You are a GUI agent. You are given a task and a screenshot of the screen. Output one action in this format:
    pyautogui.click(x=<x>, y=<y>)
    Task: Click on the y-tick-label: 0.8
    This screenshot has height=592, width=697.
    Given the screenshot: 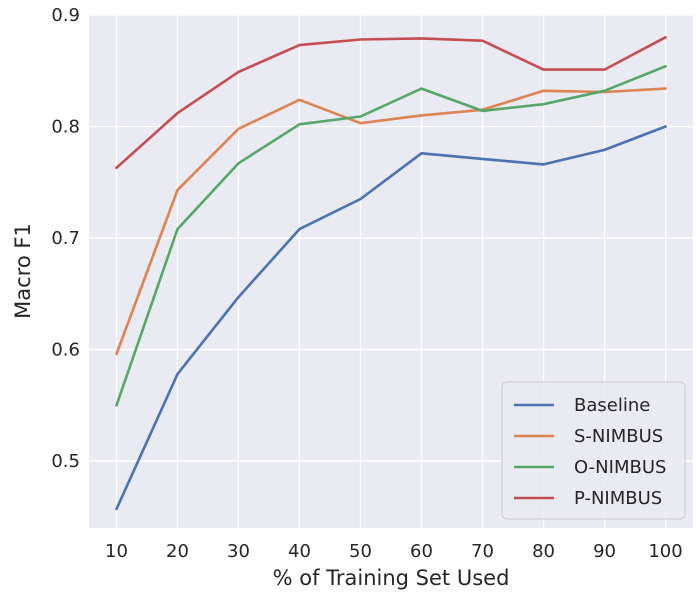 What is the action you would take?
    pyautogui.click(x=65, y=127)
    